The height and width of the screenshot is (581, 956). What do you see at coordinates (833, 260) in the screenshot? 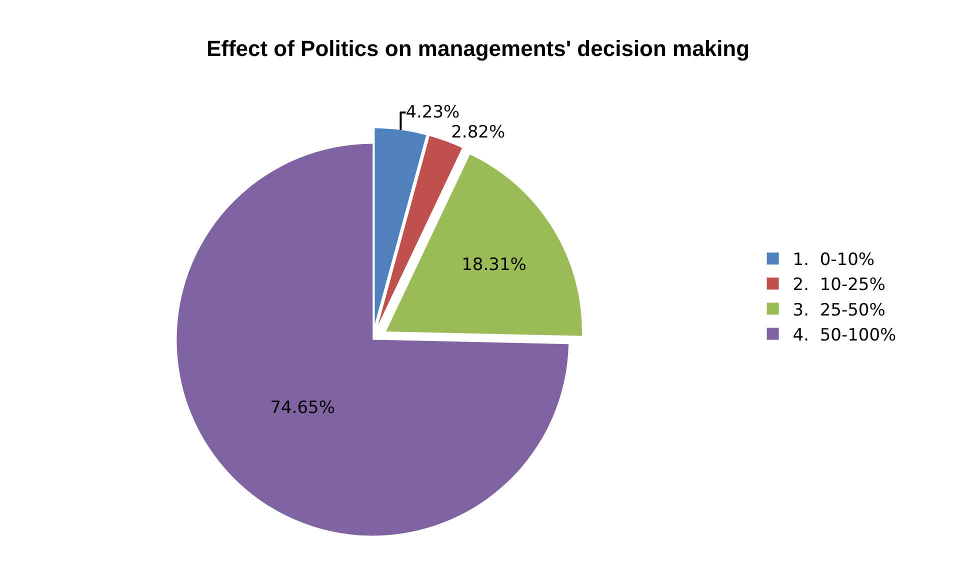
I see `legend-label: 1. 0-10%` at bounding box center [833, 260].